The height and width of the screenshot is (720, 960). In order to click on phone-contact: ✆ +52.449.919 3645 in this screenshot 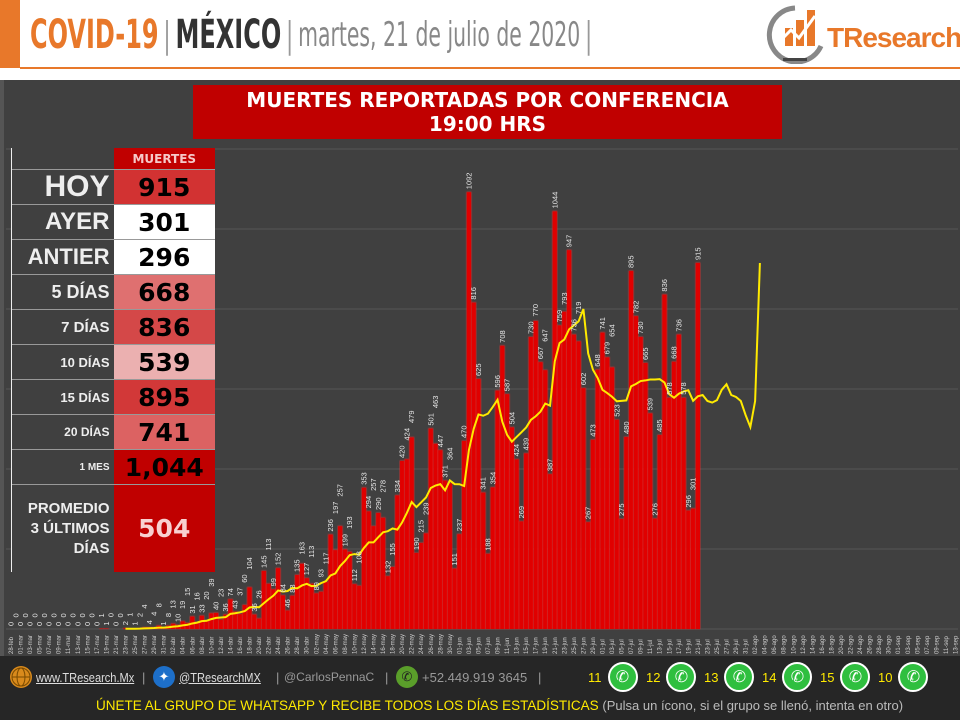, I will do `click(461, 677)`.